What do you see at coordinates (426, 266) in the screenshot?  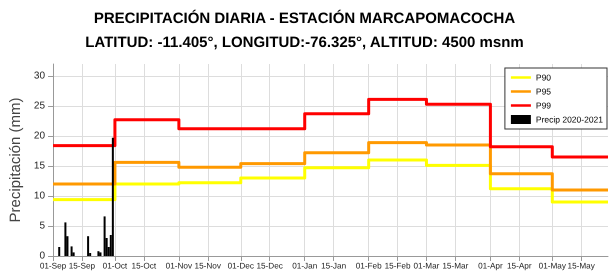 I see `x-tick-label: 01-Mar` at bounding box center [426, 266].